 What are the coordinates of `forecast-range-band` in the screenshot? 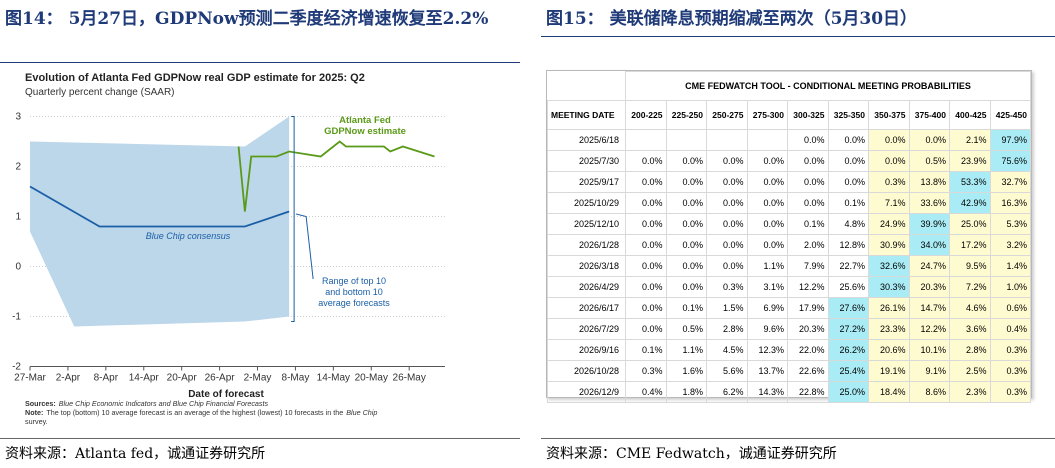 It's located at (160, 221).